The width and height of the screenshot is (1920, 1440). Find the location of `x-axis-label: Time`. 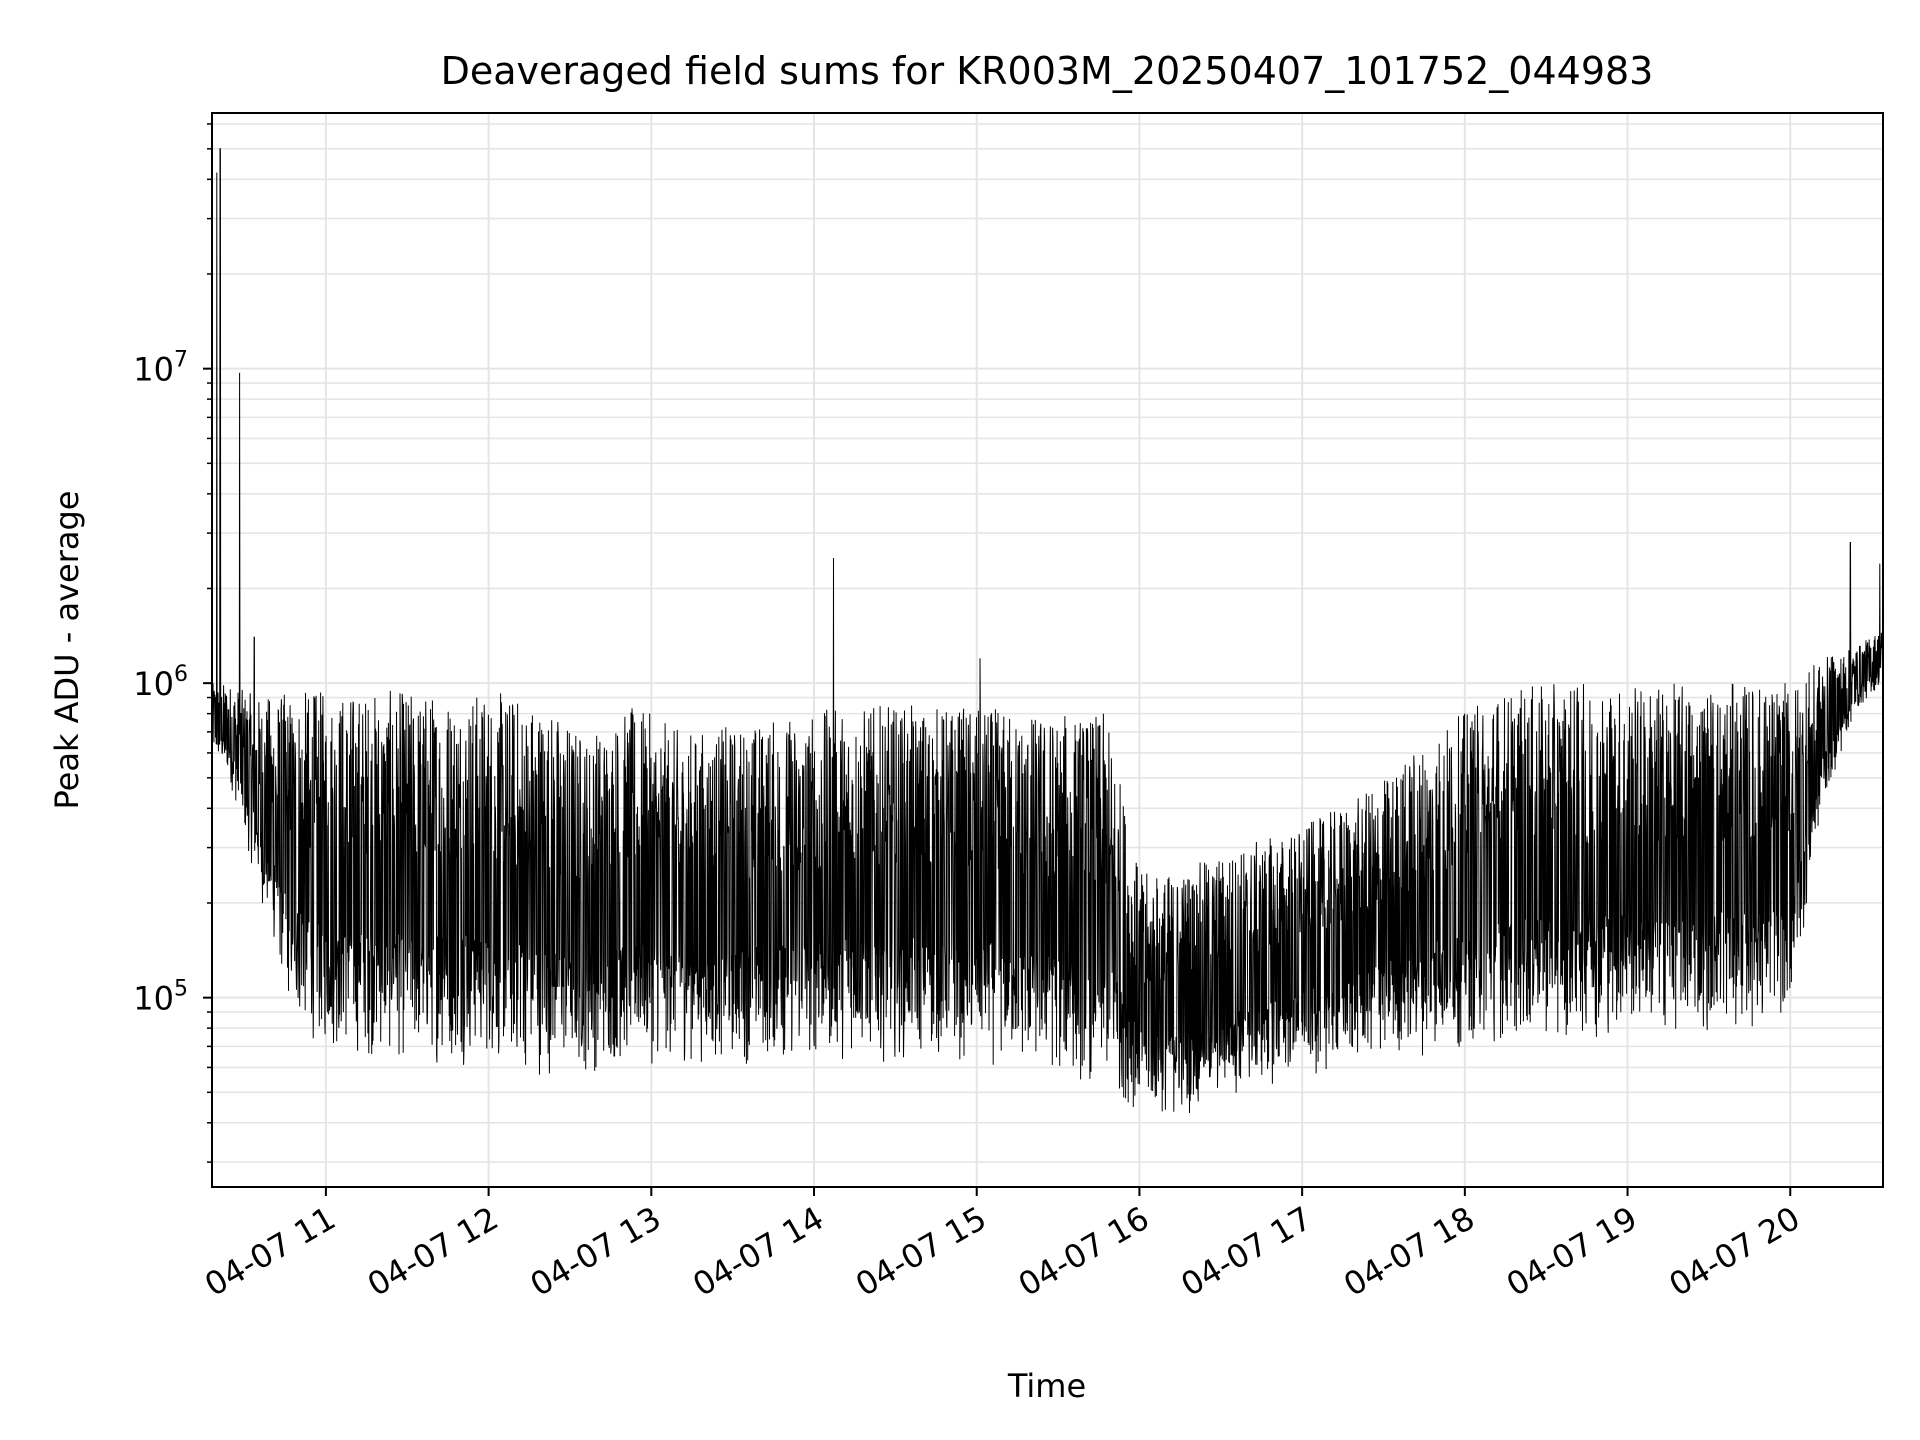

x-axis-label: Time is located at coordinates (1046, 1386).